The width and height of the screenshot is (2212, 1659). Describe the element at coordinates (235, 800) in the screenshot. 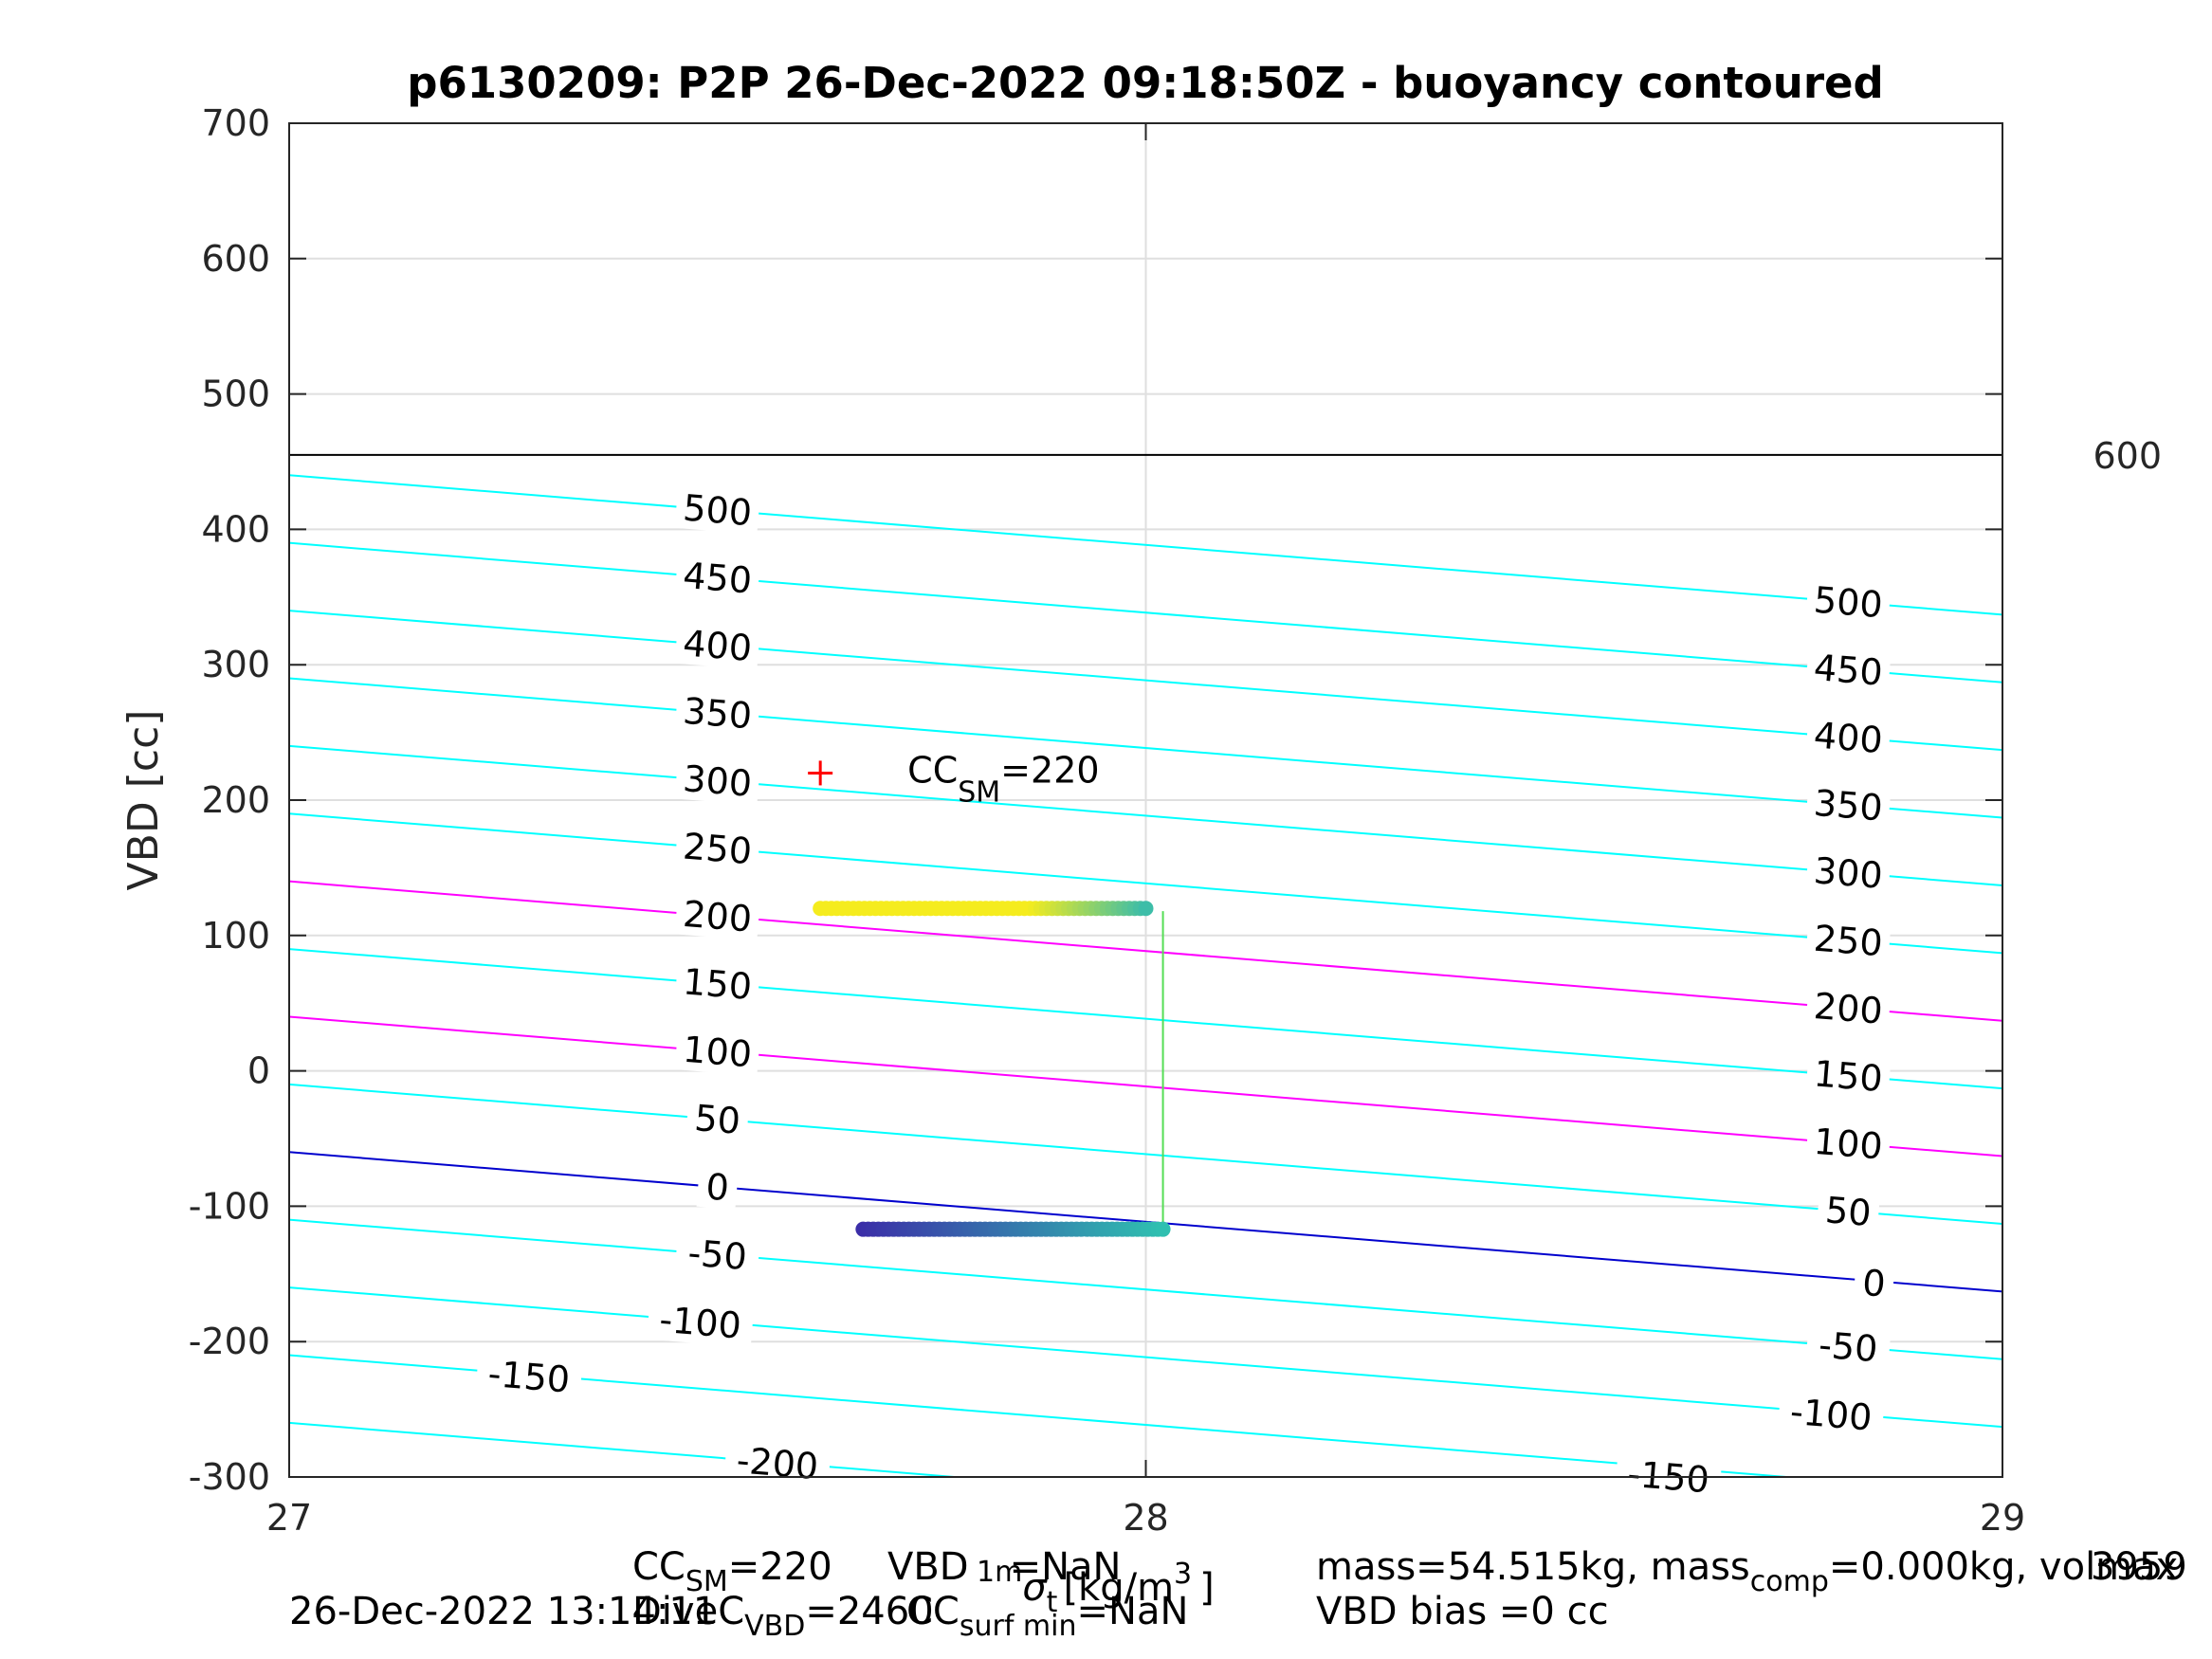

I see `y-tick-label: 200` at that location.